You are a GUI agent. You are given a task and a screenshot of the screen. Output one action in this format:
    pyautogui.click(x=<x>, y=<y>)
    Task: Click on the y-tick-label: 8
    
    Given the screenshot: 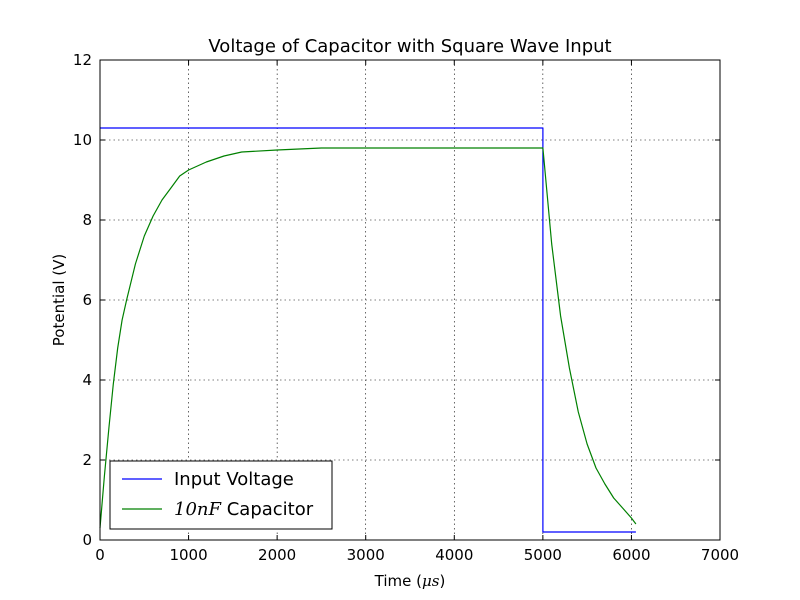 What is the action you would take?
    pyautogui.click(x=87, y=220)
    